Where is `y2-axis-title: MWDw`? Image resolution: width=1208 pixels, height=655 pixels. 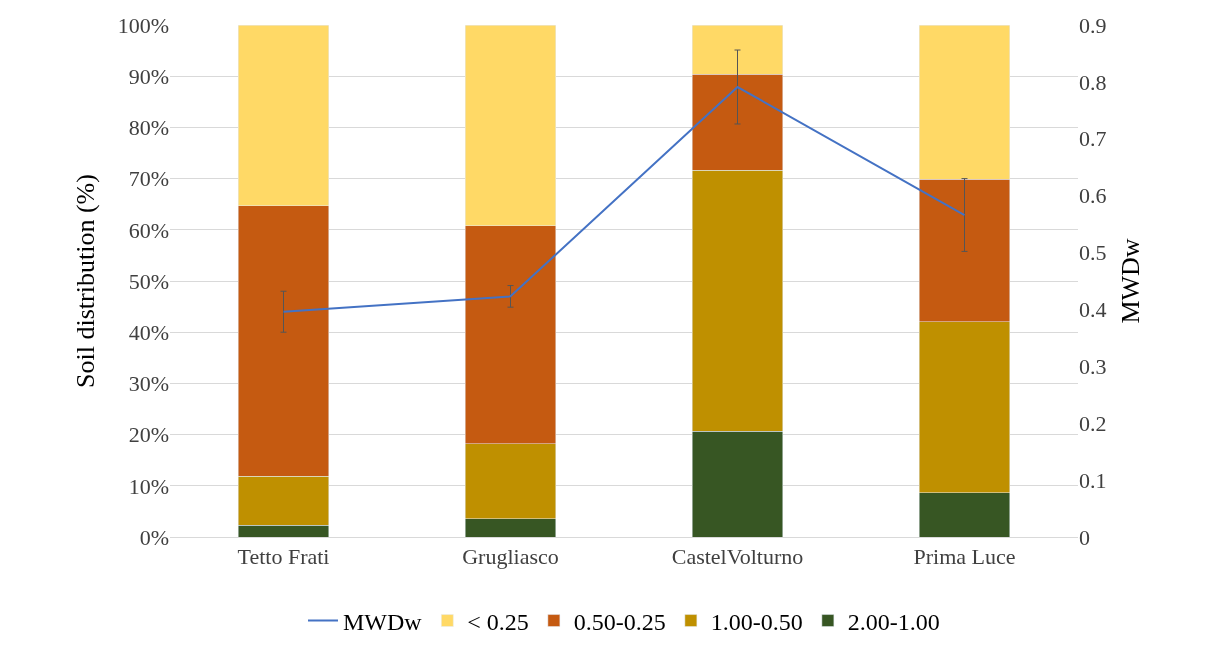
y2-axis-title: MWDw is located at coordinates (1131, 281).